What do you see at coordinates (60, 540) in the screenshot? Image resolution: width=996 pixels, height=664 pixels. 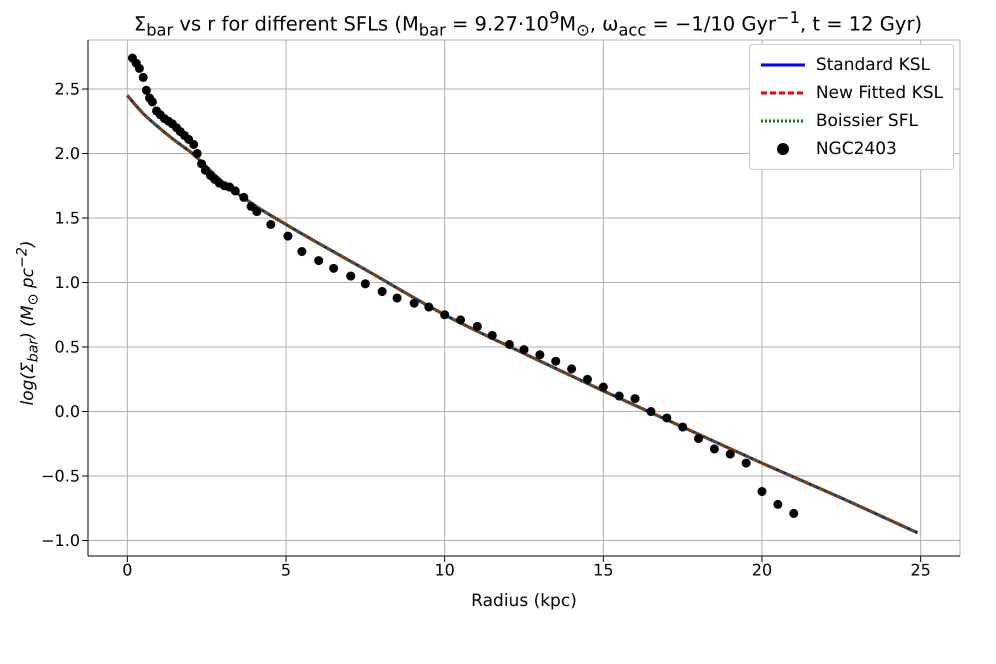 I see `y-tick-label: −1.0` at bounding box center [60, 540].